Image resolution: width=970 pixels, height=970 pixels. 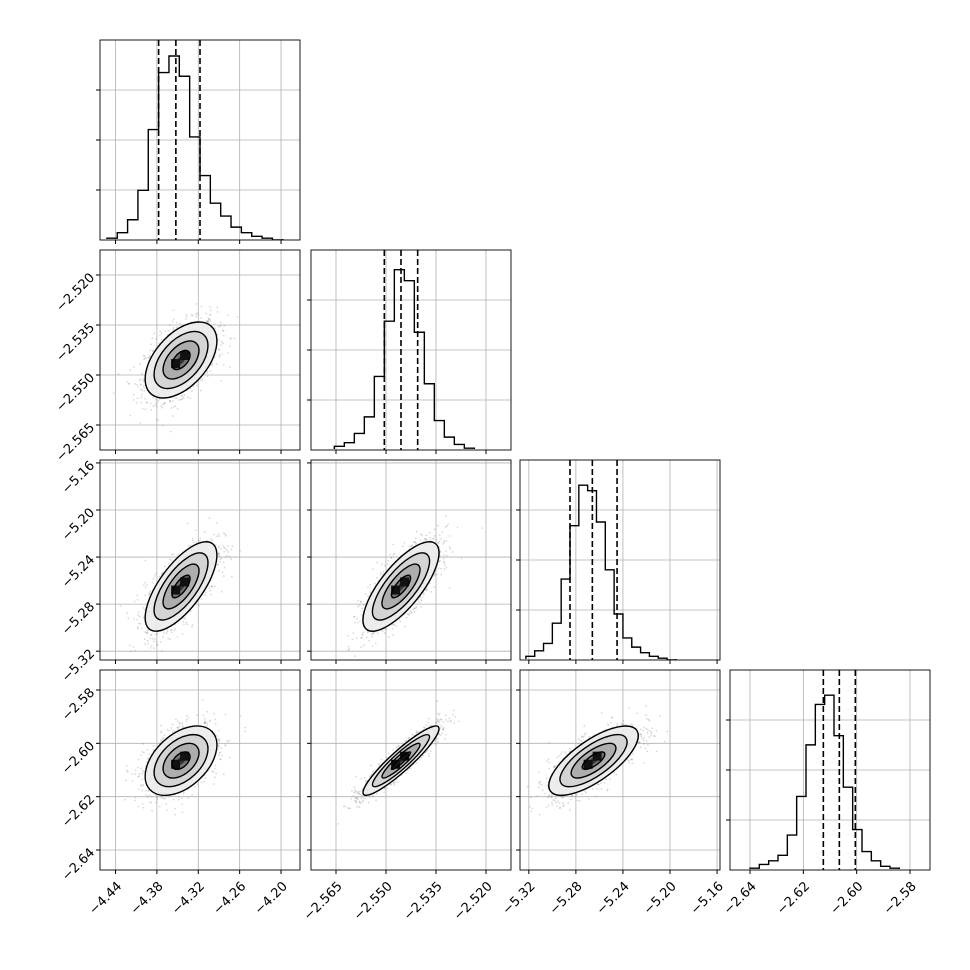 What do you see at coordinates (411, 560) in the screenshot?
I see `panel-frame` at bounding box center [411, 560].